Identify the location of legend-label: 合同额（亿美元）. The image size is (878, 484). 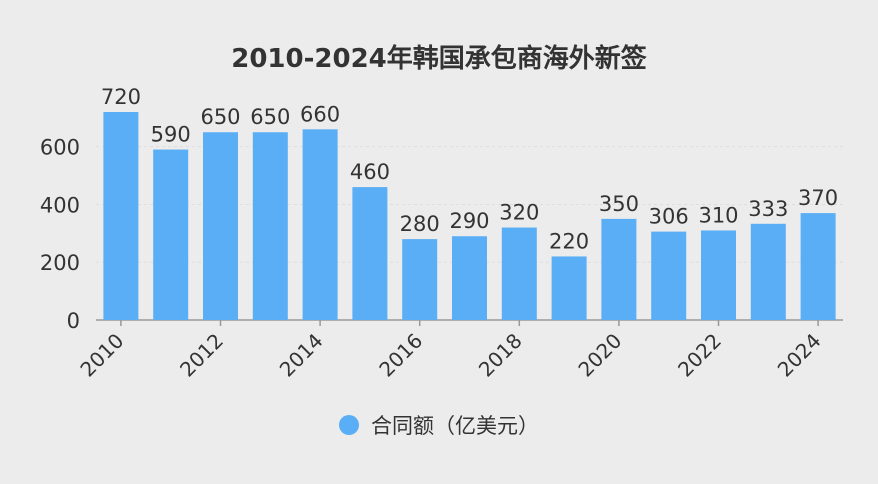
(455, 426).